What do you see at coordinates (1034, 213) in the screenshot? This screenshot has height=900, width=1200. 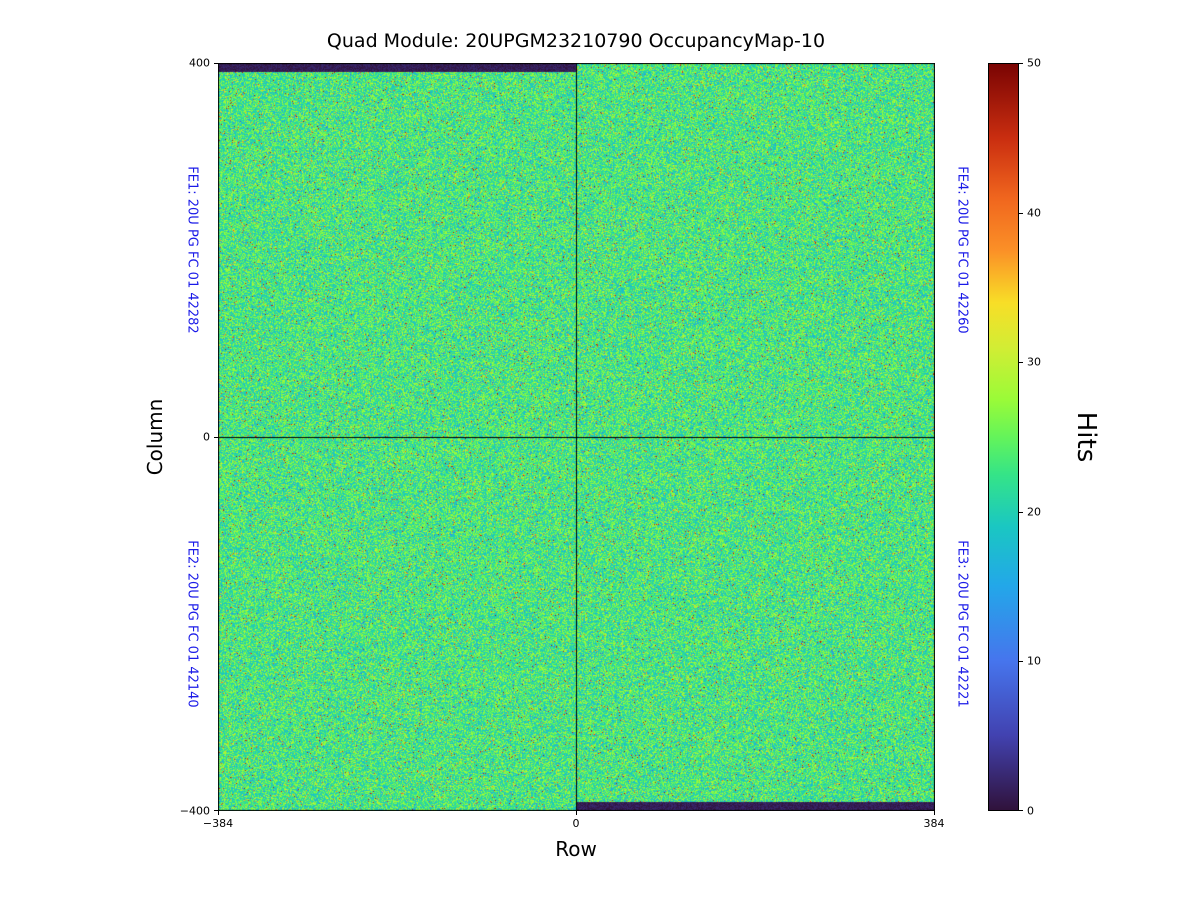 I see `colorbar-tick-label-40: 40` at bounding box center [1034, 213].